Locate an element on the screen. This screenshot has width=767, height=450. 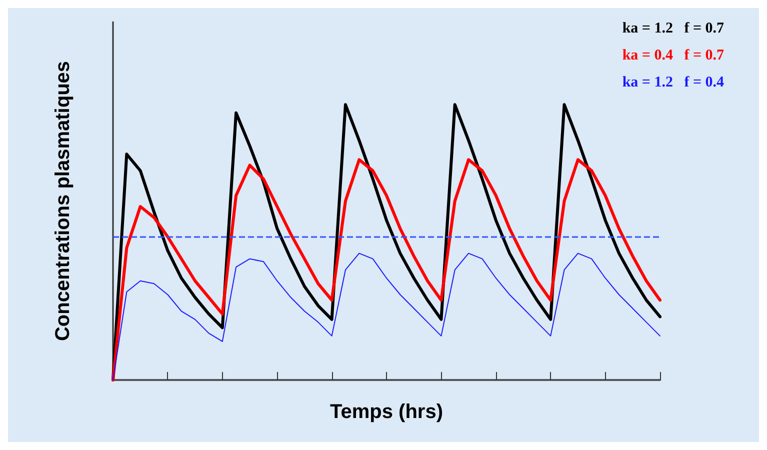
text: ka = 0.4 f = 0.7 is located at coordinates (673, 56).